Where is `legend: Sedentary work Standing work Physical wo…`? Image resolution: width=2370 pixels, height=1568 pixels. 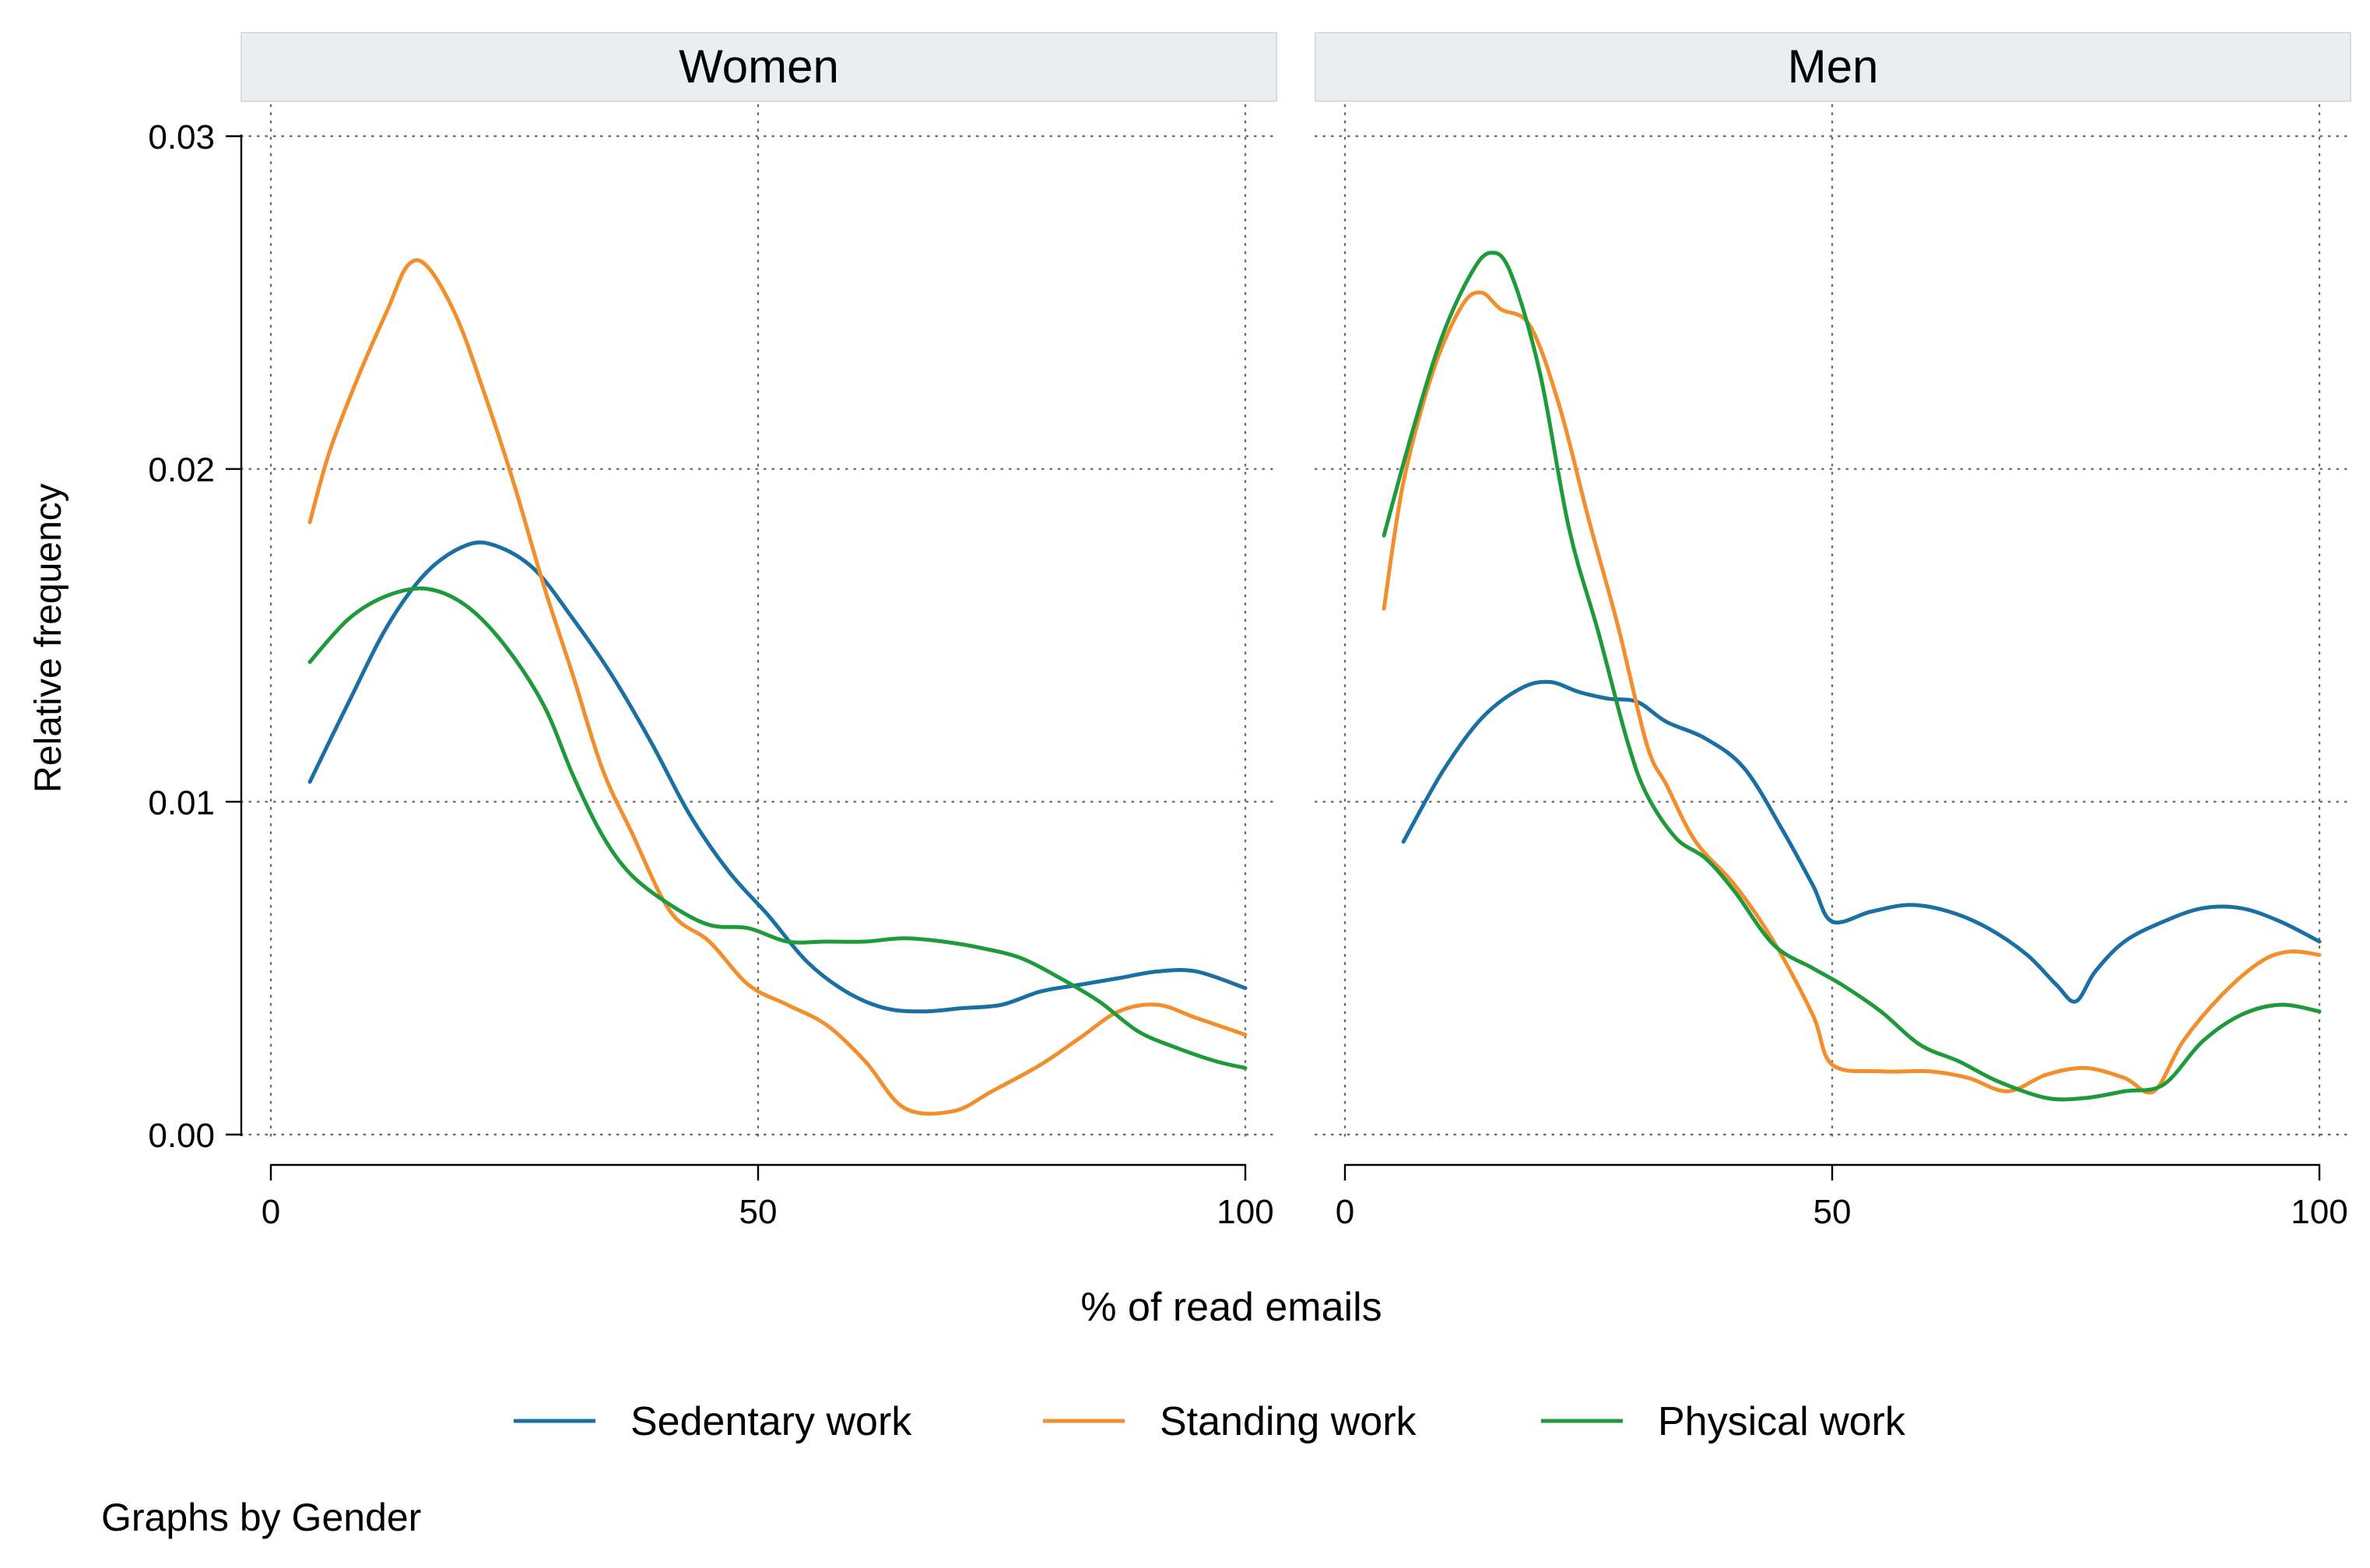
legend: Sedentary work Standing work Physical wo… is located at coordinates (1210, 1421).